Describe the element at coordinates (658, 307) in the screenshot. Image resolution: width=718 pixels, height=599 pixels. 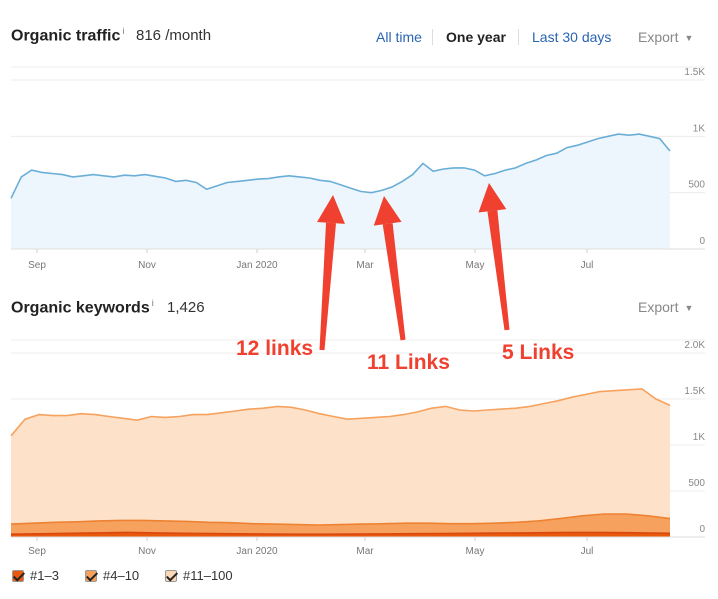
I see `keywords-export-label: Export` at that location.